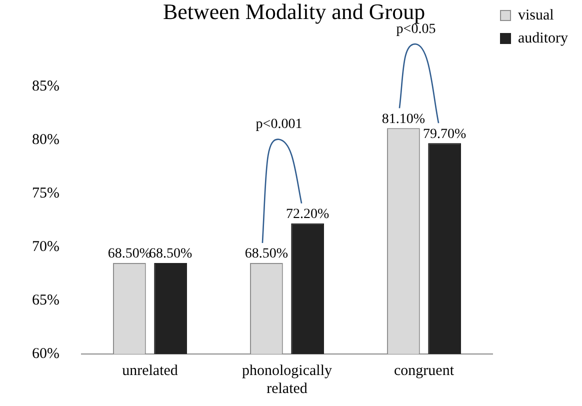 The image size is (582, 406). What do you see at coordinates (46, 140) in the screenshot?
I see `y-tick-label: 80%` at bounding box center [46, 140].